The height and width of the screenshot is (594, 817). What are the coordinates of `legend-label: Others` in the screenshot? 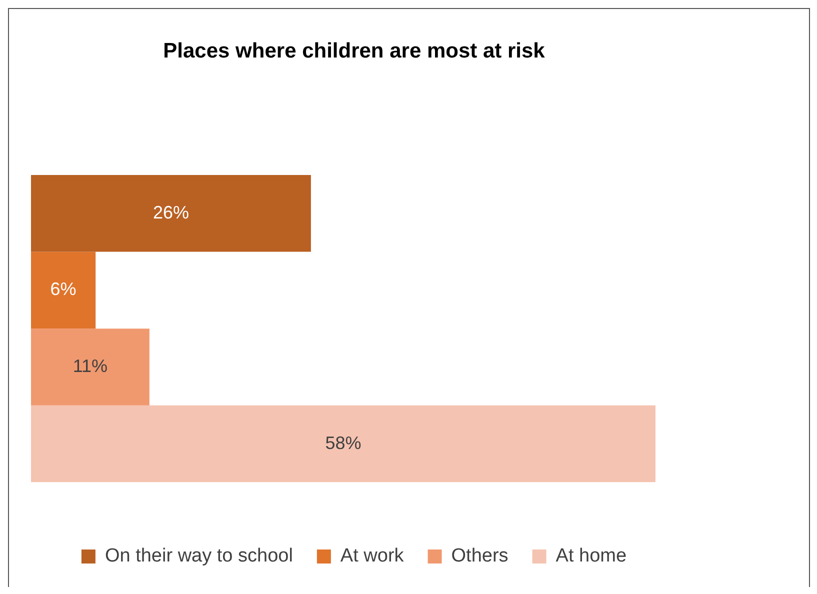 It's located at (479, 556).